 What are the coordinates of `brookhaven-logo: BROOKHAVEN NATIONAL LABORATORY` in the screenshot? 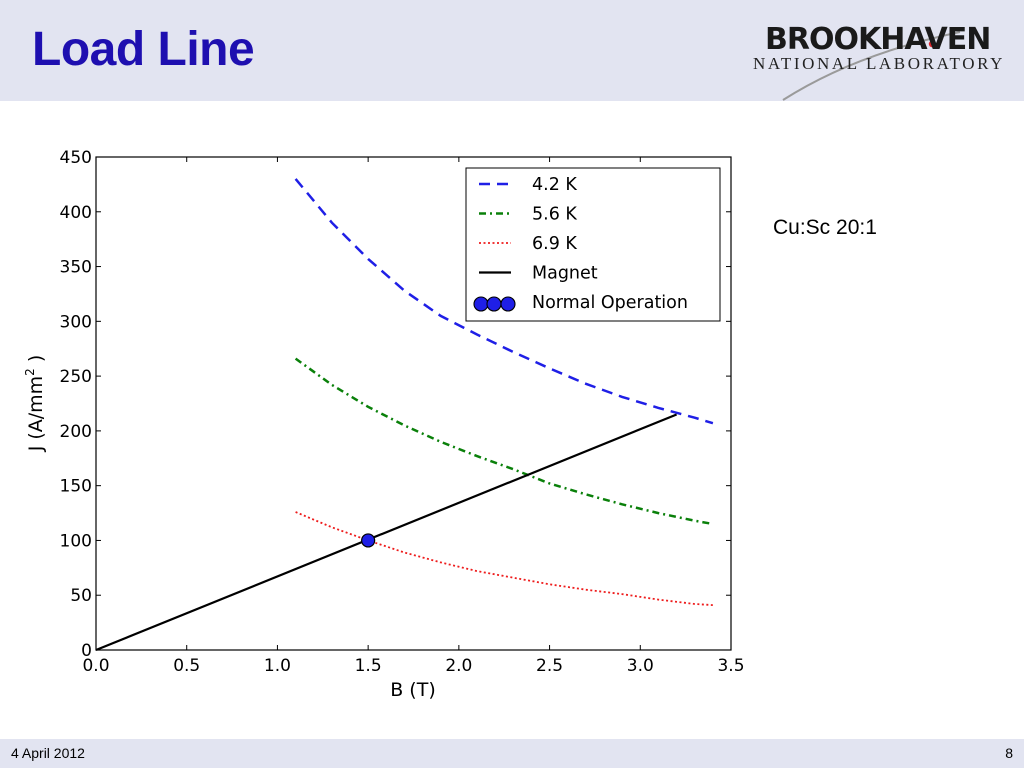 It's located at (884, 59).